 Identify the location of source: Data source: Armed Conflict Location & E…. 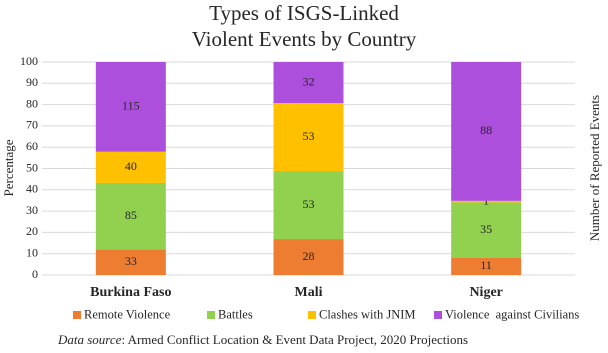
(262, 339).